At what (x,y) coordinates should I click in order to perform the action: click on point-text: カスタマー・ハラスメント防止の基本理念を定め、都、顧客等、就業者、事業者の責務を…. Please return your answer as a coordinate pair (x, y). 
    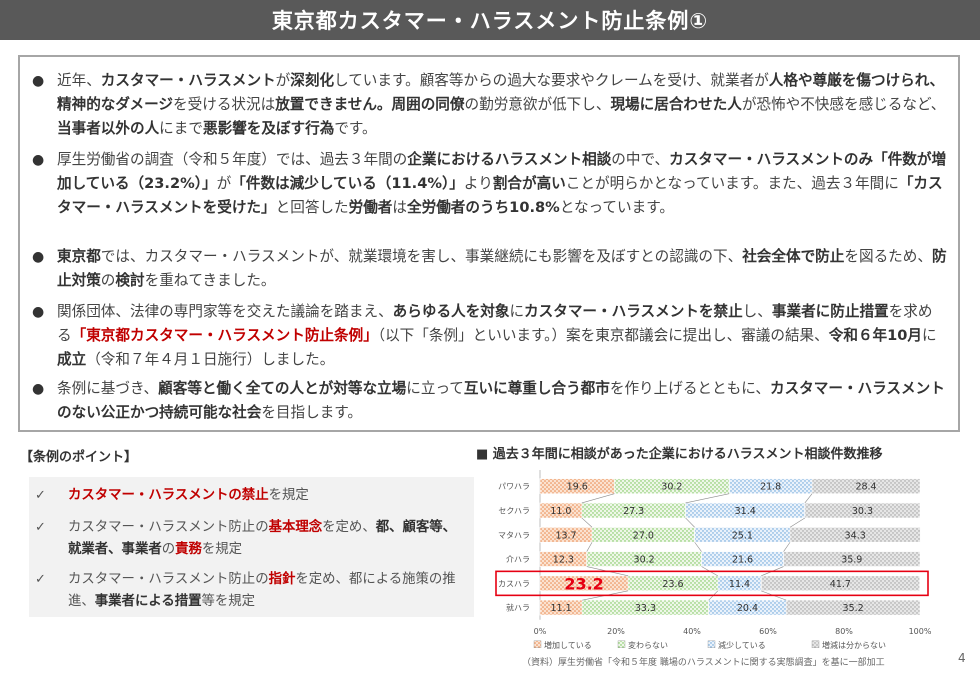
    Looking at the image, I should click on (262, 538).